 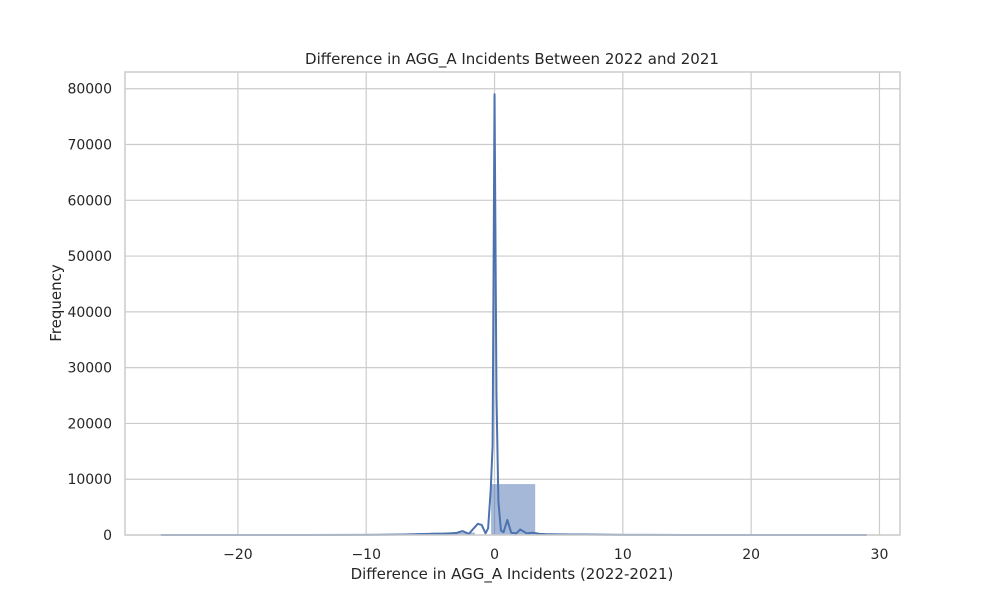 What do you see at coordinates (880, 555) in the screenshot?
I see `x-tick-label: 30` at bounding box center [880, 555].